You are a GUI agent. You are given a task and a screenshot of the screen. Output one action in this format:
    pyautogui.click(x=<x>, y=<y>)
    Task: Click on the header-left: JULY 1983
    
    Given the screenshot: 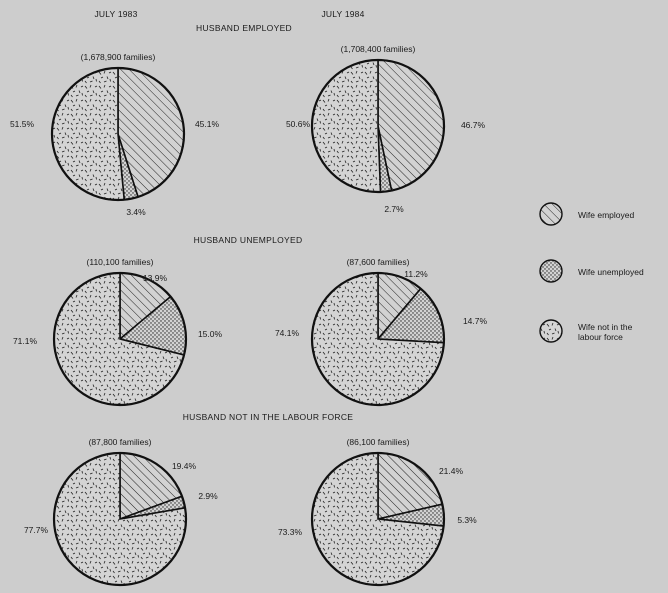 What is the action you would take?
    pyautogui.click(x=115, y=14)
    